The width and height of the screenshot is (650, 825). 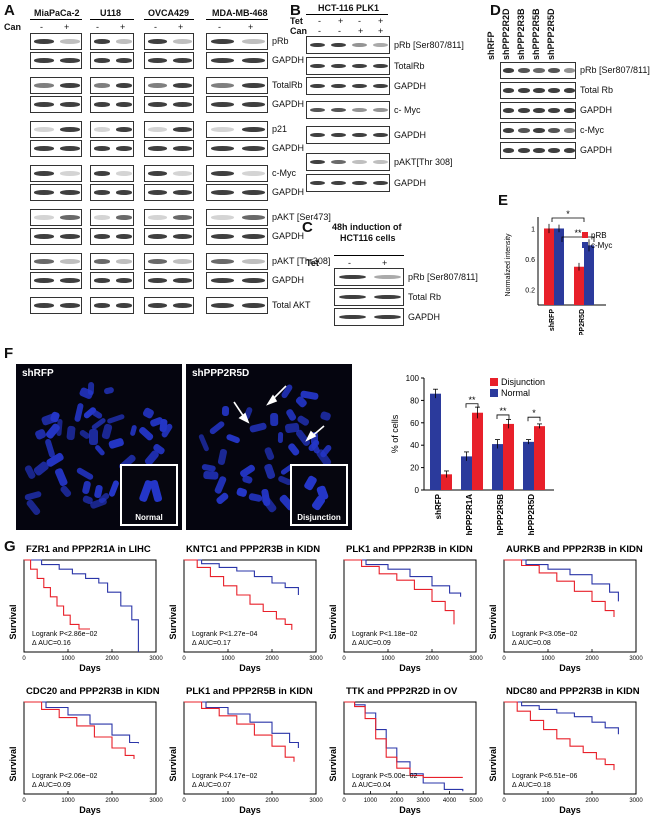 I want to click on logrank-p: Logrank P<6.51e−06, so click(x=544, y=776).